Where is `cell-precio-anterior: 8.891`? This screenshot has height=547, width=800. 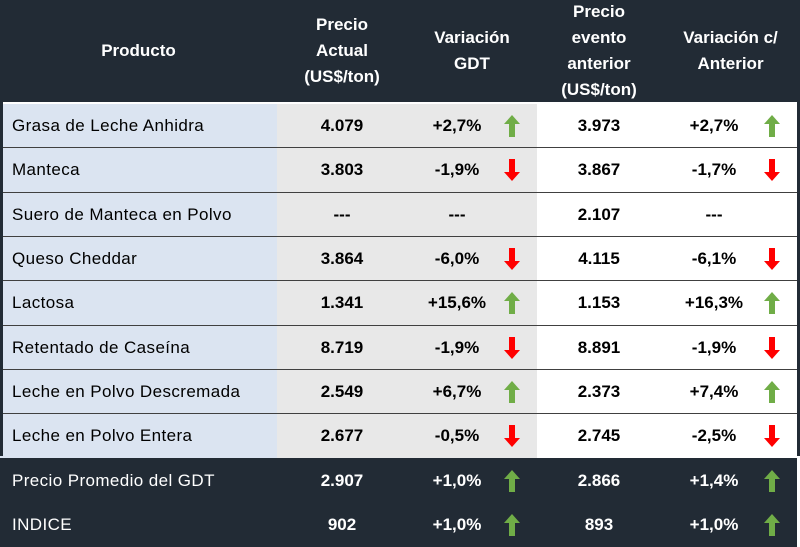
cell-precio-anterior: 8.891 is located at coordinates (599, 347).